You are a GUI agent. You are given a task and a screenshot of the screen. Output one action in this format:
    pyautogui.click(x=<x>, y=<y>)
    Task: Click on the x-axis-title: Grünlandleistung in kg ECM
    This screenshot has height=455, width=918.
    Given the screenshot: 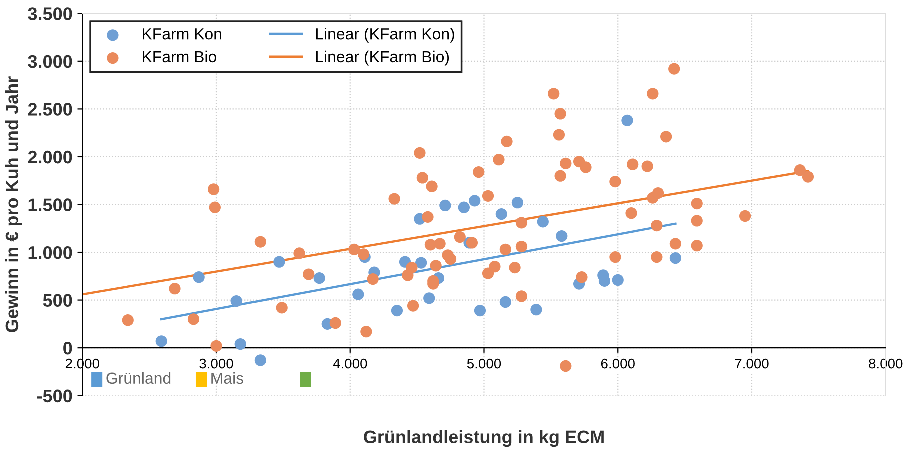 What is the action you would take?
    pyautogui.click(x=484, y=439)
    